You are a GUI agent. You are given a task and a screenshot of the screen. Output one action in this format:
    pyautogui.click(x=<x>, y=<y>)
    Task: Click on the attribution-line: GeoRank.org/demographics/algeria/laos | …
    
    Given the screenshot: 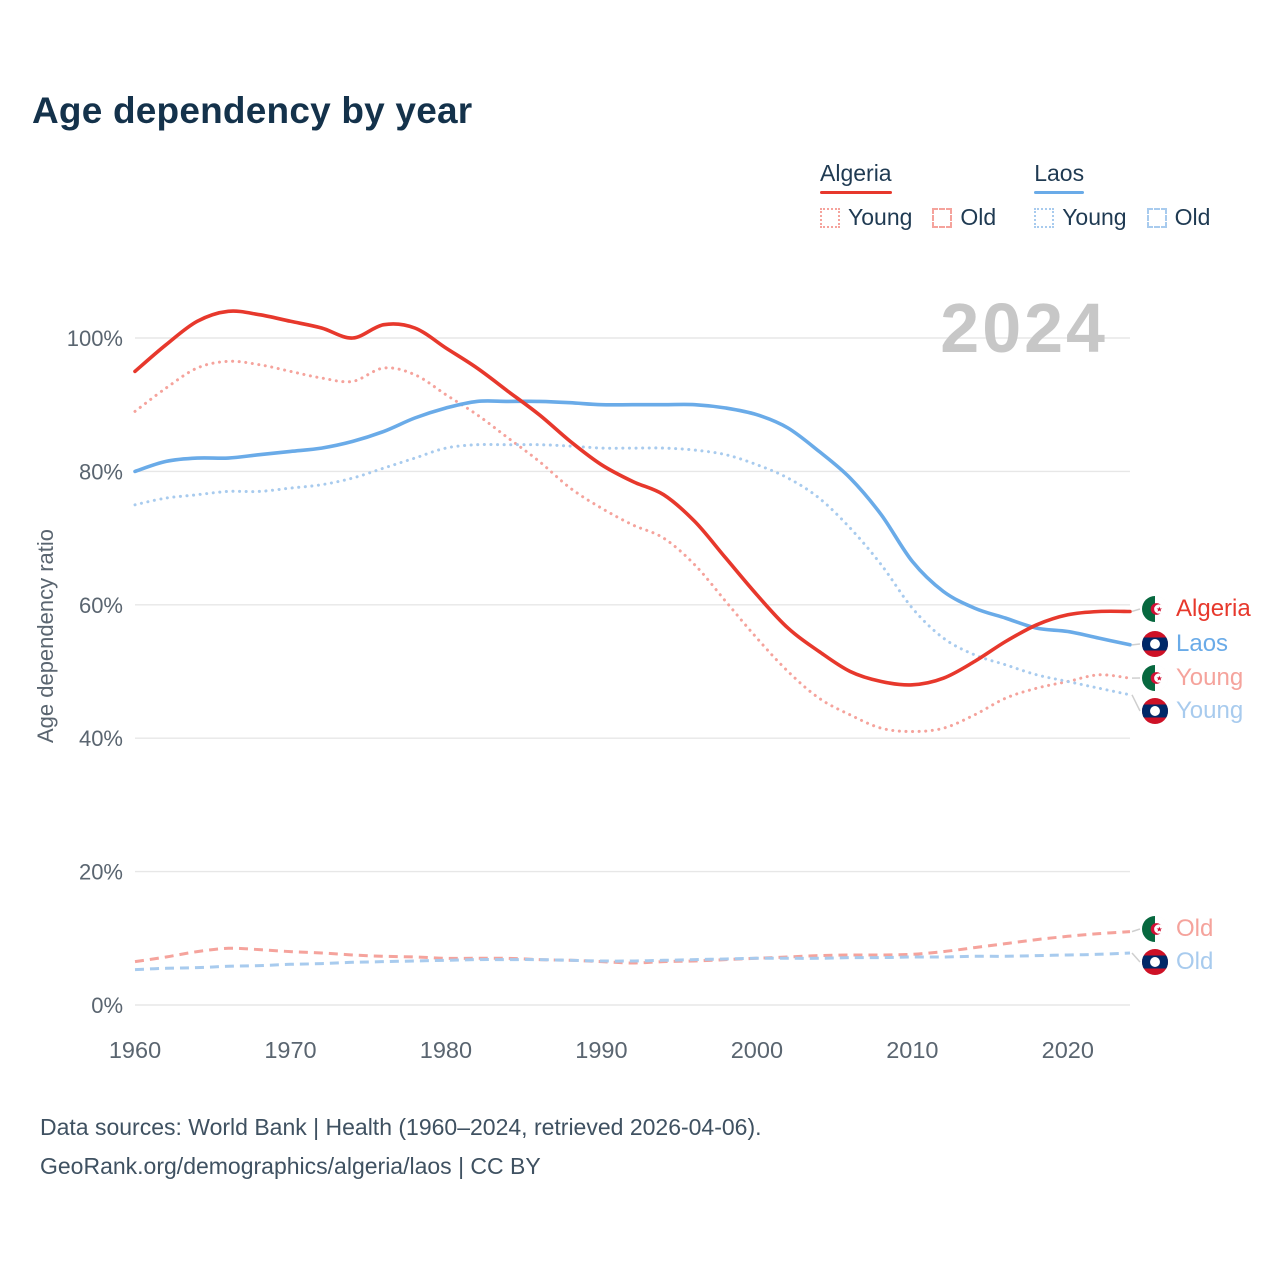 What is the action you would take?
    pyautogui.click(x=290, y=1166)
    